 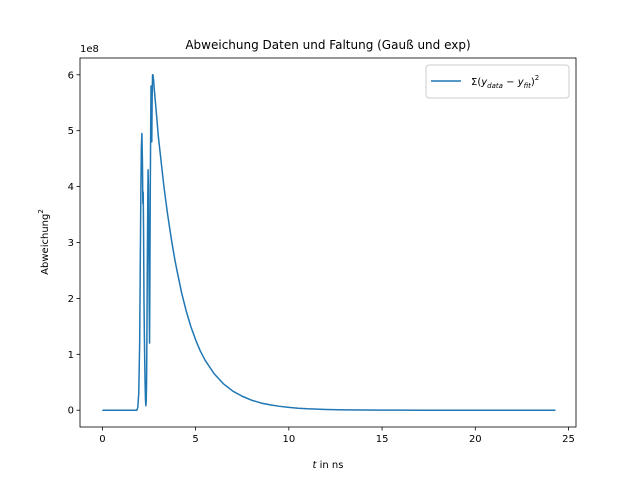 What do you see at coordinates (528, 86) in the screenshot?
I see `legend-sub-fit: fit` at bounding box center [528, 86].